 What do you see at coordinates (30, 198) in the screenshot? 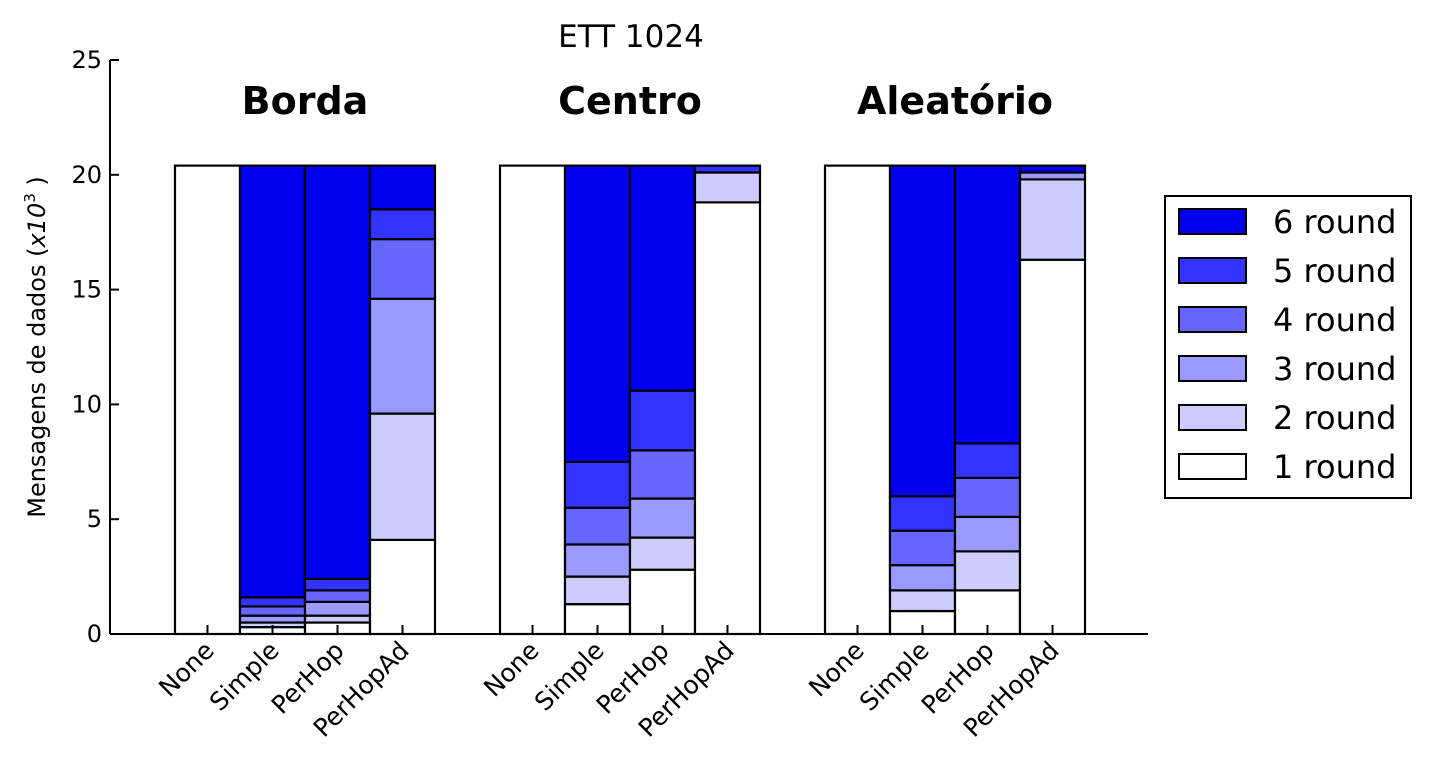
I see `y-axis-unit-exp: 3` at bounding box center [30, 198].